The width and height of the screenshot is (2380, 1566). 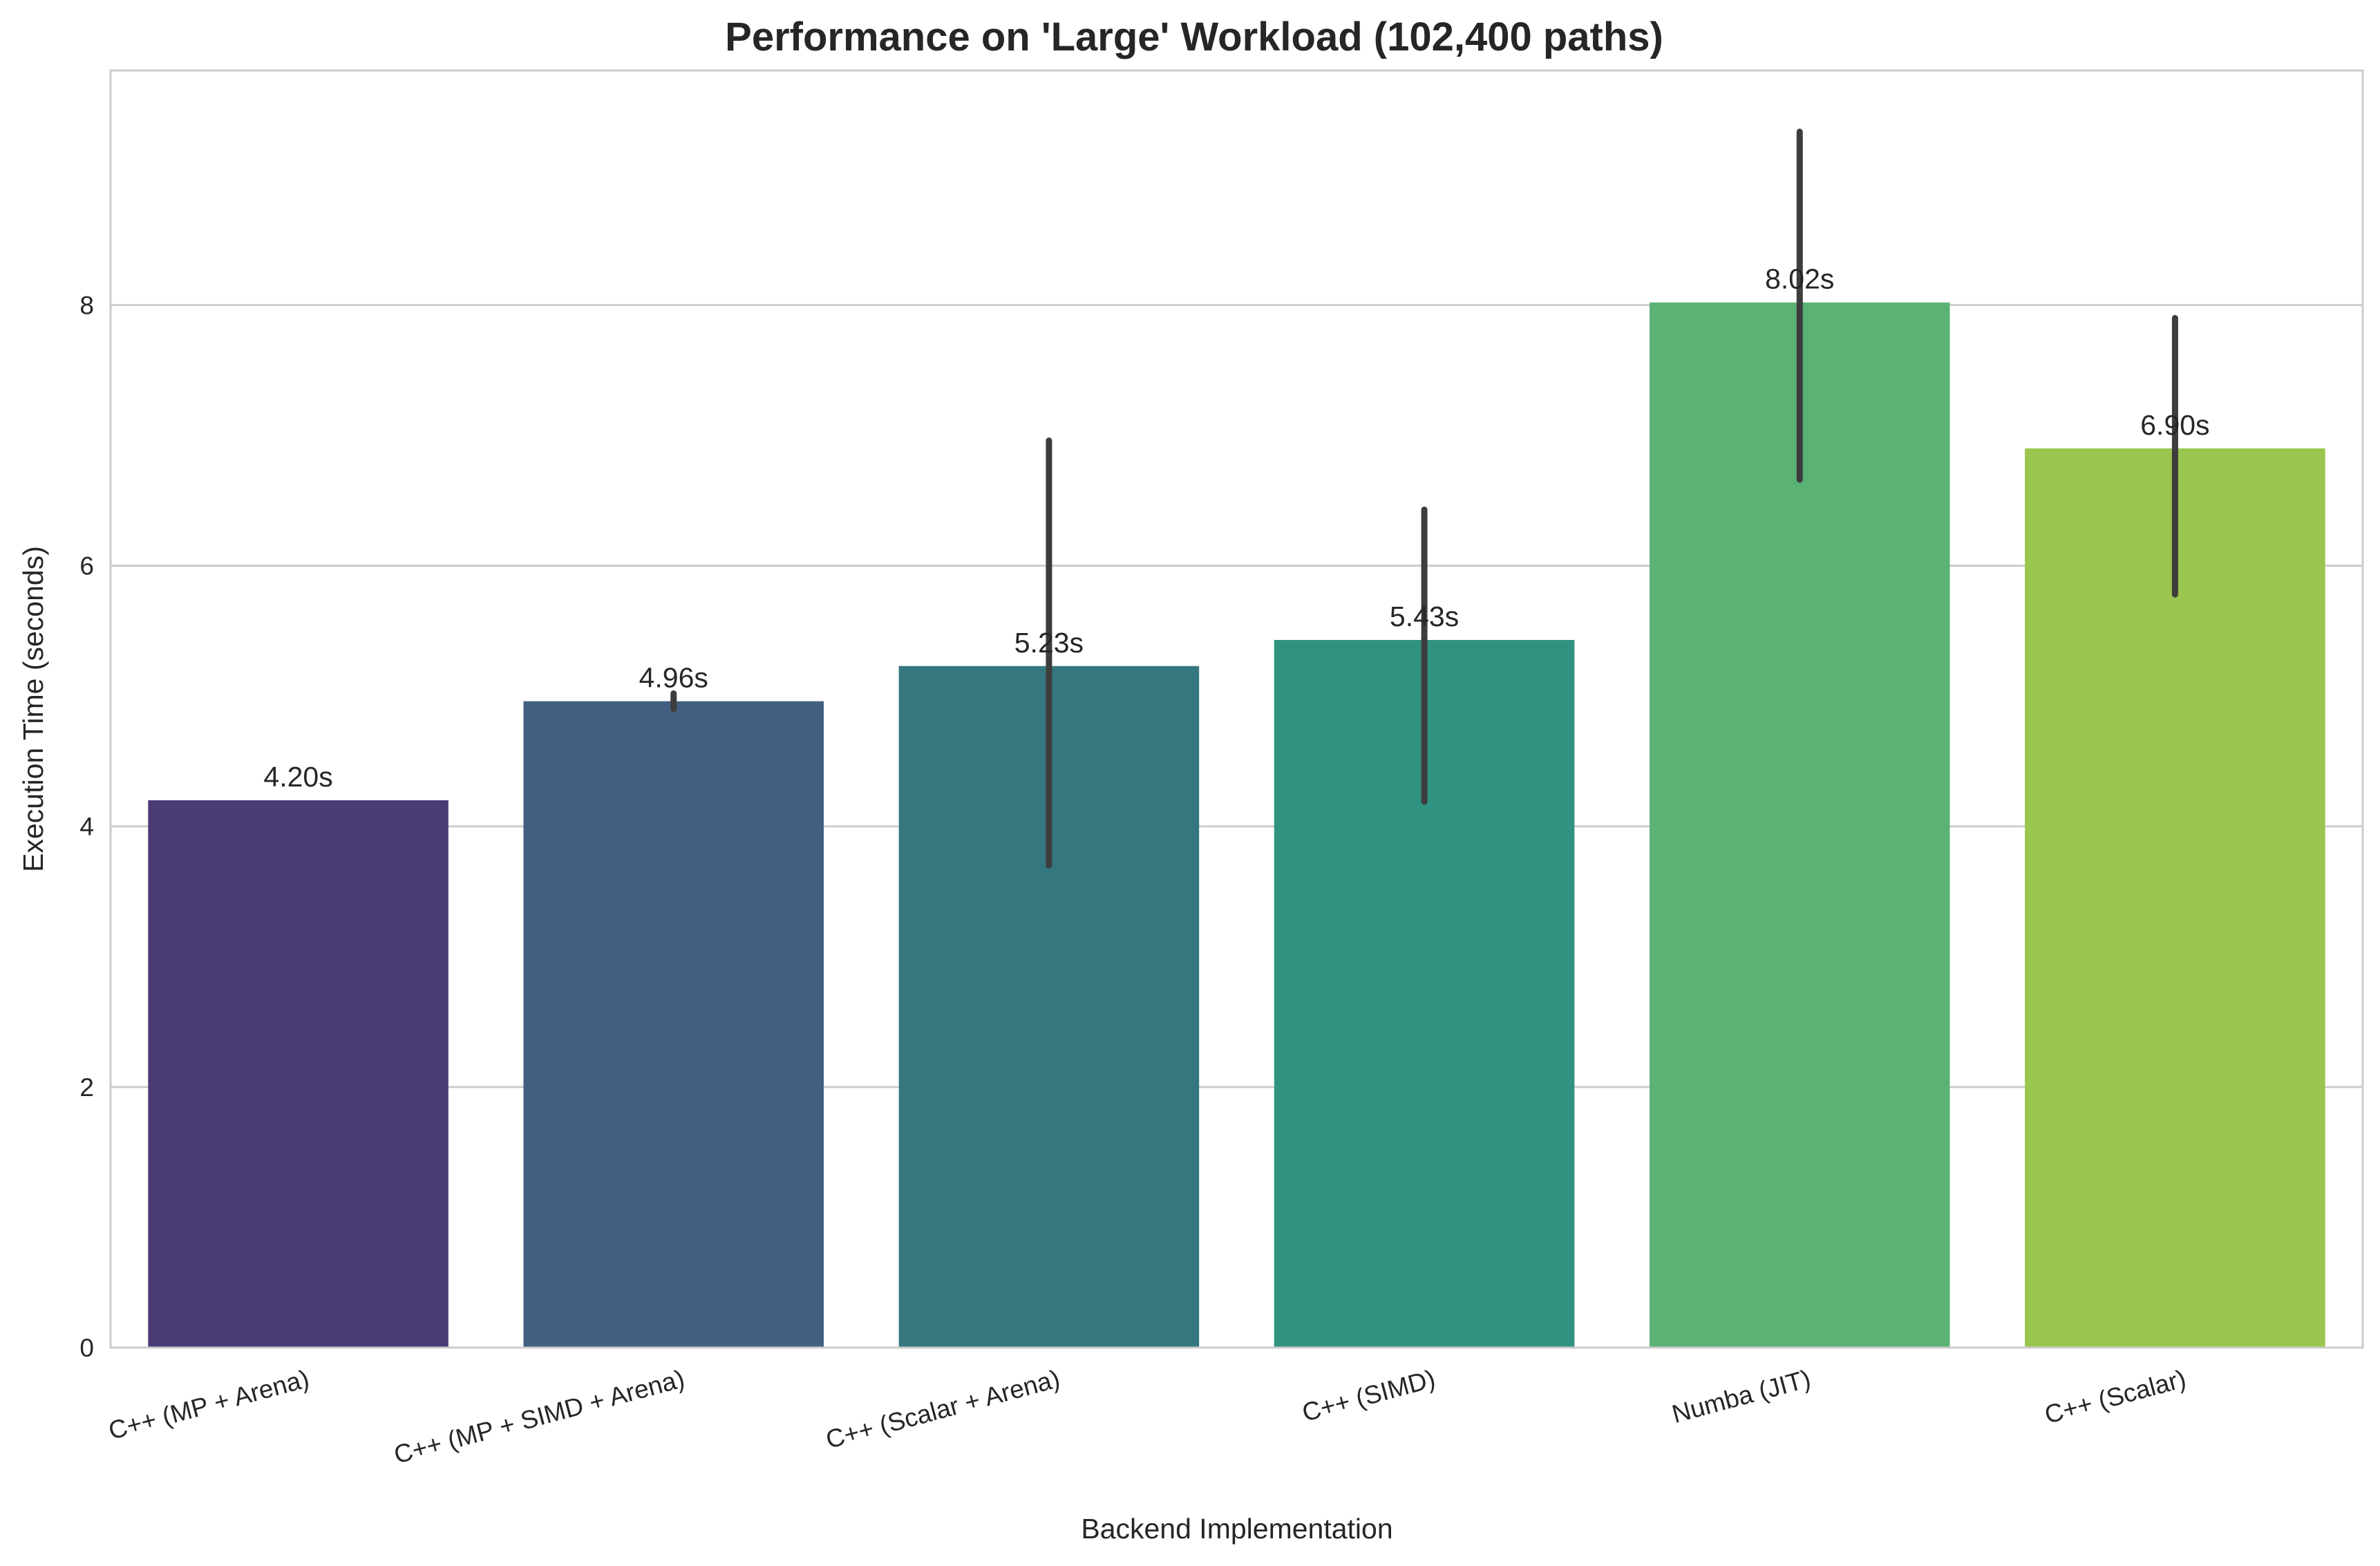 What do you see at coordinates (539, 1416) in the screenshot?
I see `x-tick-label: C++ (MP + SIMD + Arena)` at bounding box center [539, 1416].